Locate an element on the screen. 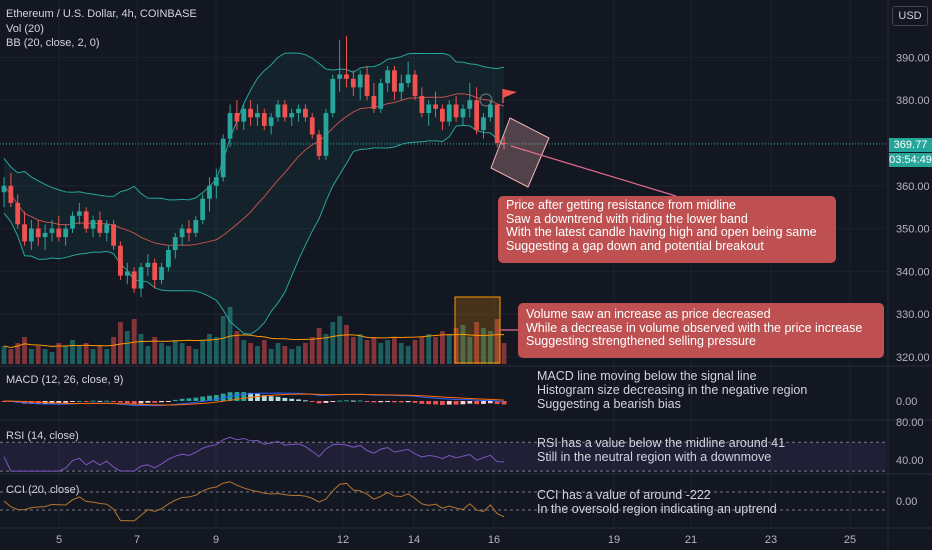  price-tick-label: 380.00 is located at coordinates (913, 101).